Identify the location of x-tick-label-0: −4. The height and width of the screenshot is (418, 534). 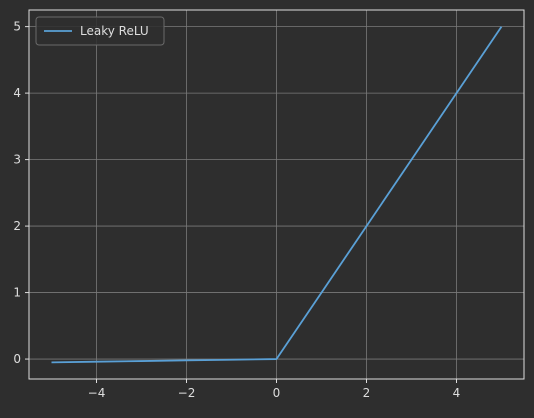
(97, 393).